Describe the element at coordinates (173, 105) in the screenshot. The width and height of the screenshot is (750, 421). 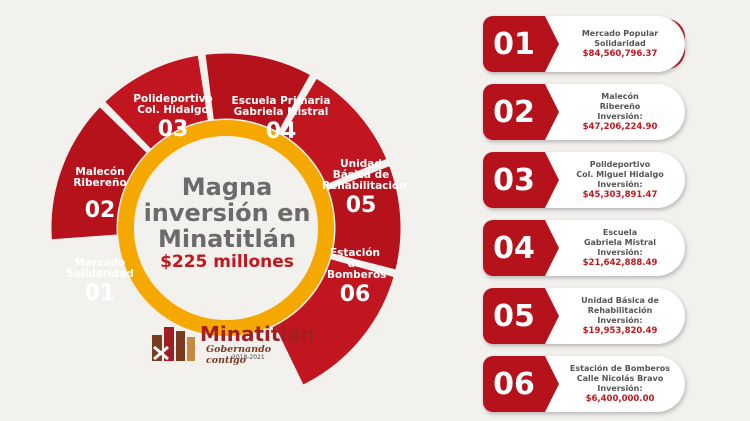
I see `segment-name: Polideportivo Col. Hidalgo` at that location.